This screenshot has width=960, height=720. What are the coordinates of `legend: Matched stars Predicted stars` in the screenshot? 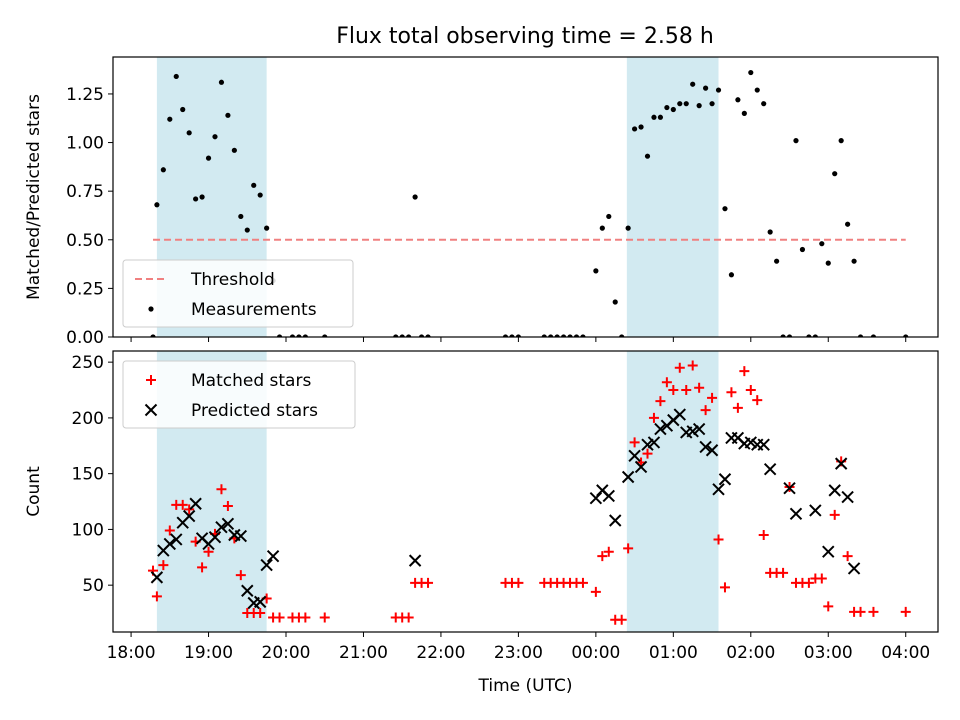 It's located at (239, 394).